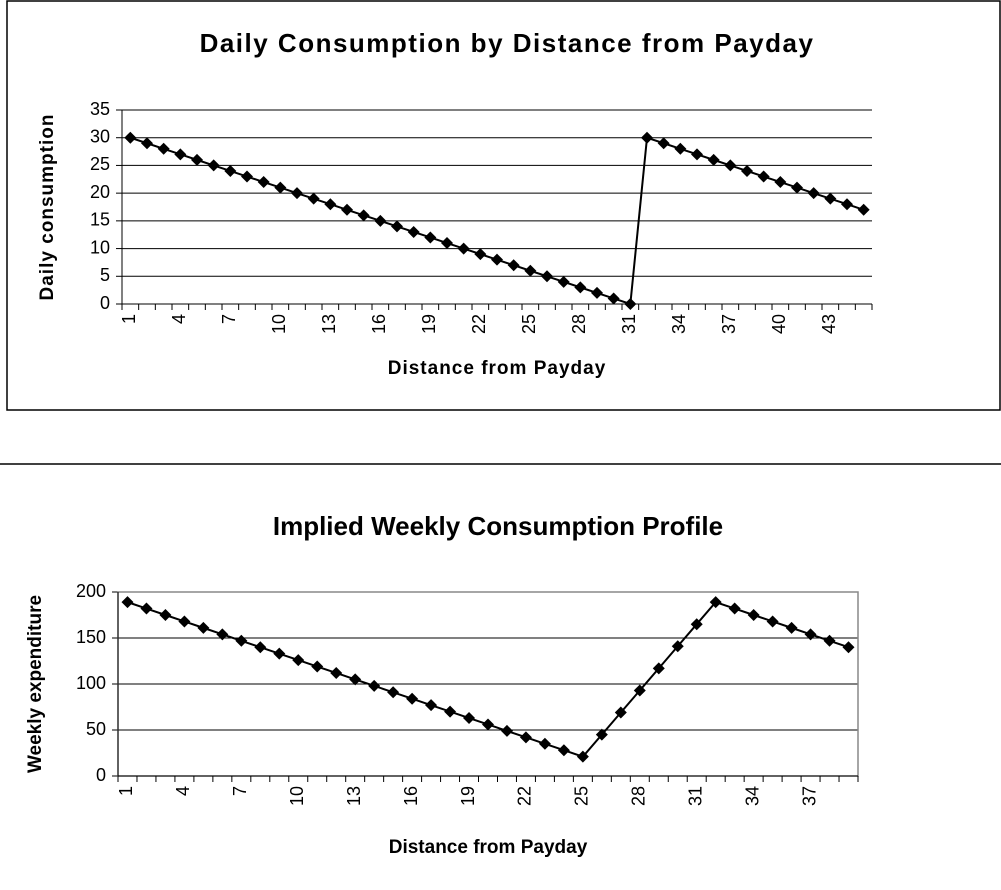 Image resolution: width=1001 pixels, height=890 pixels. What do you see at coordinates (100, 109) in the screenshot?
I see `y-tick-label: 35` at bounding box center [100, 109].